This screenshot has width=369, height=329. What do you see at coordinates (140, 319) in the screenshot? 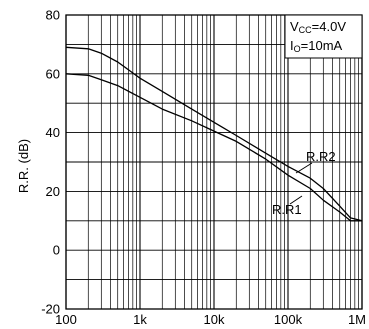
I see `x-tick-label: 1k` at bounding box center [140, 319].